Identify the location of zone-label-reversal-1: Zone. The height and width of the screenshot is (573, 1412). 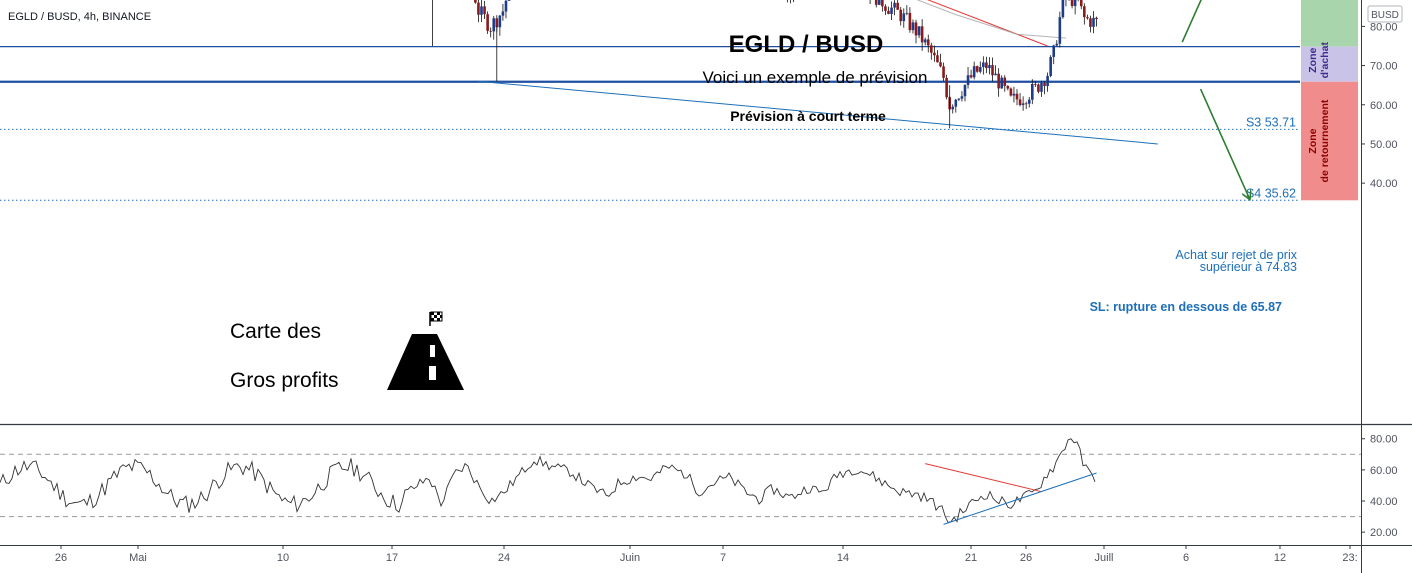
(1313, 140).